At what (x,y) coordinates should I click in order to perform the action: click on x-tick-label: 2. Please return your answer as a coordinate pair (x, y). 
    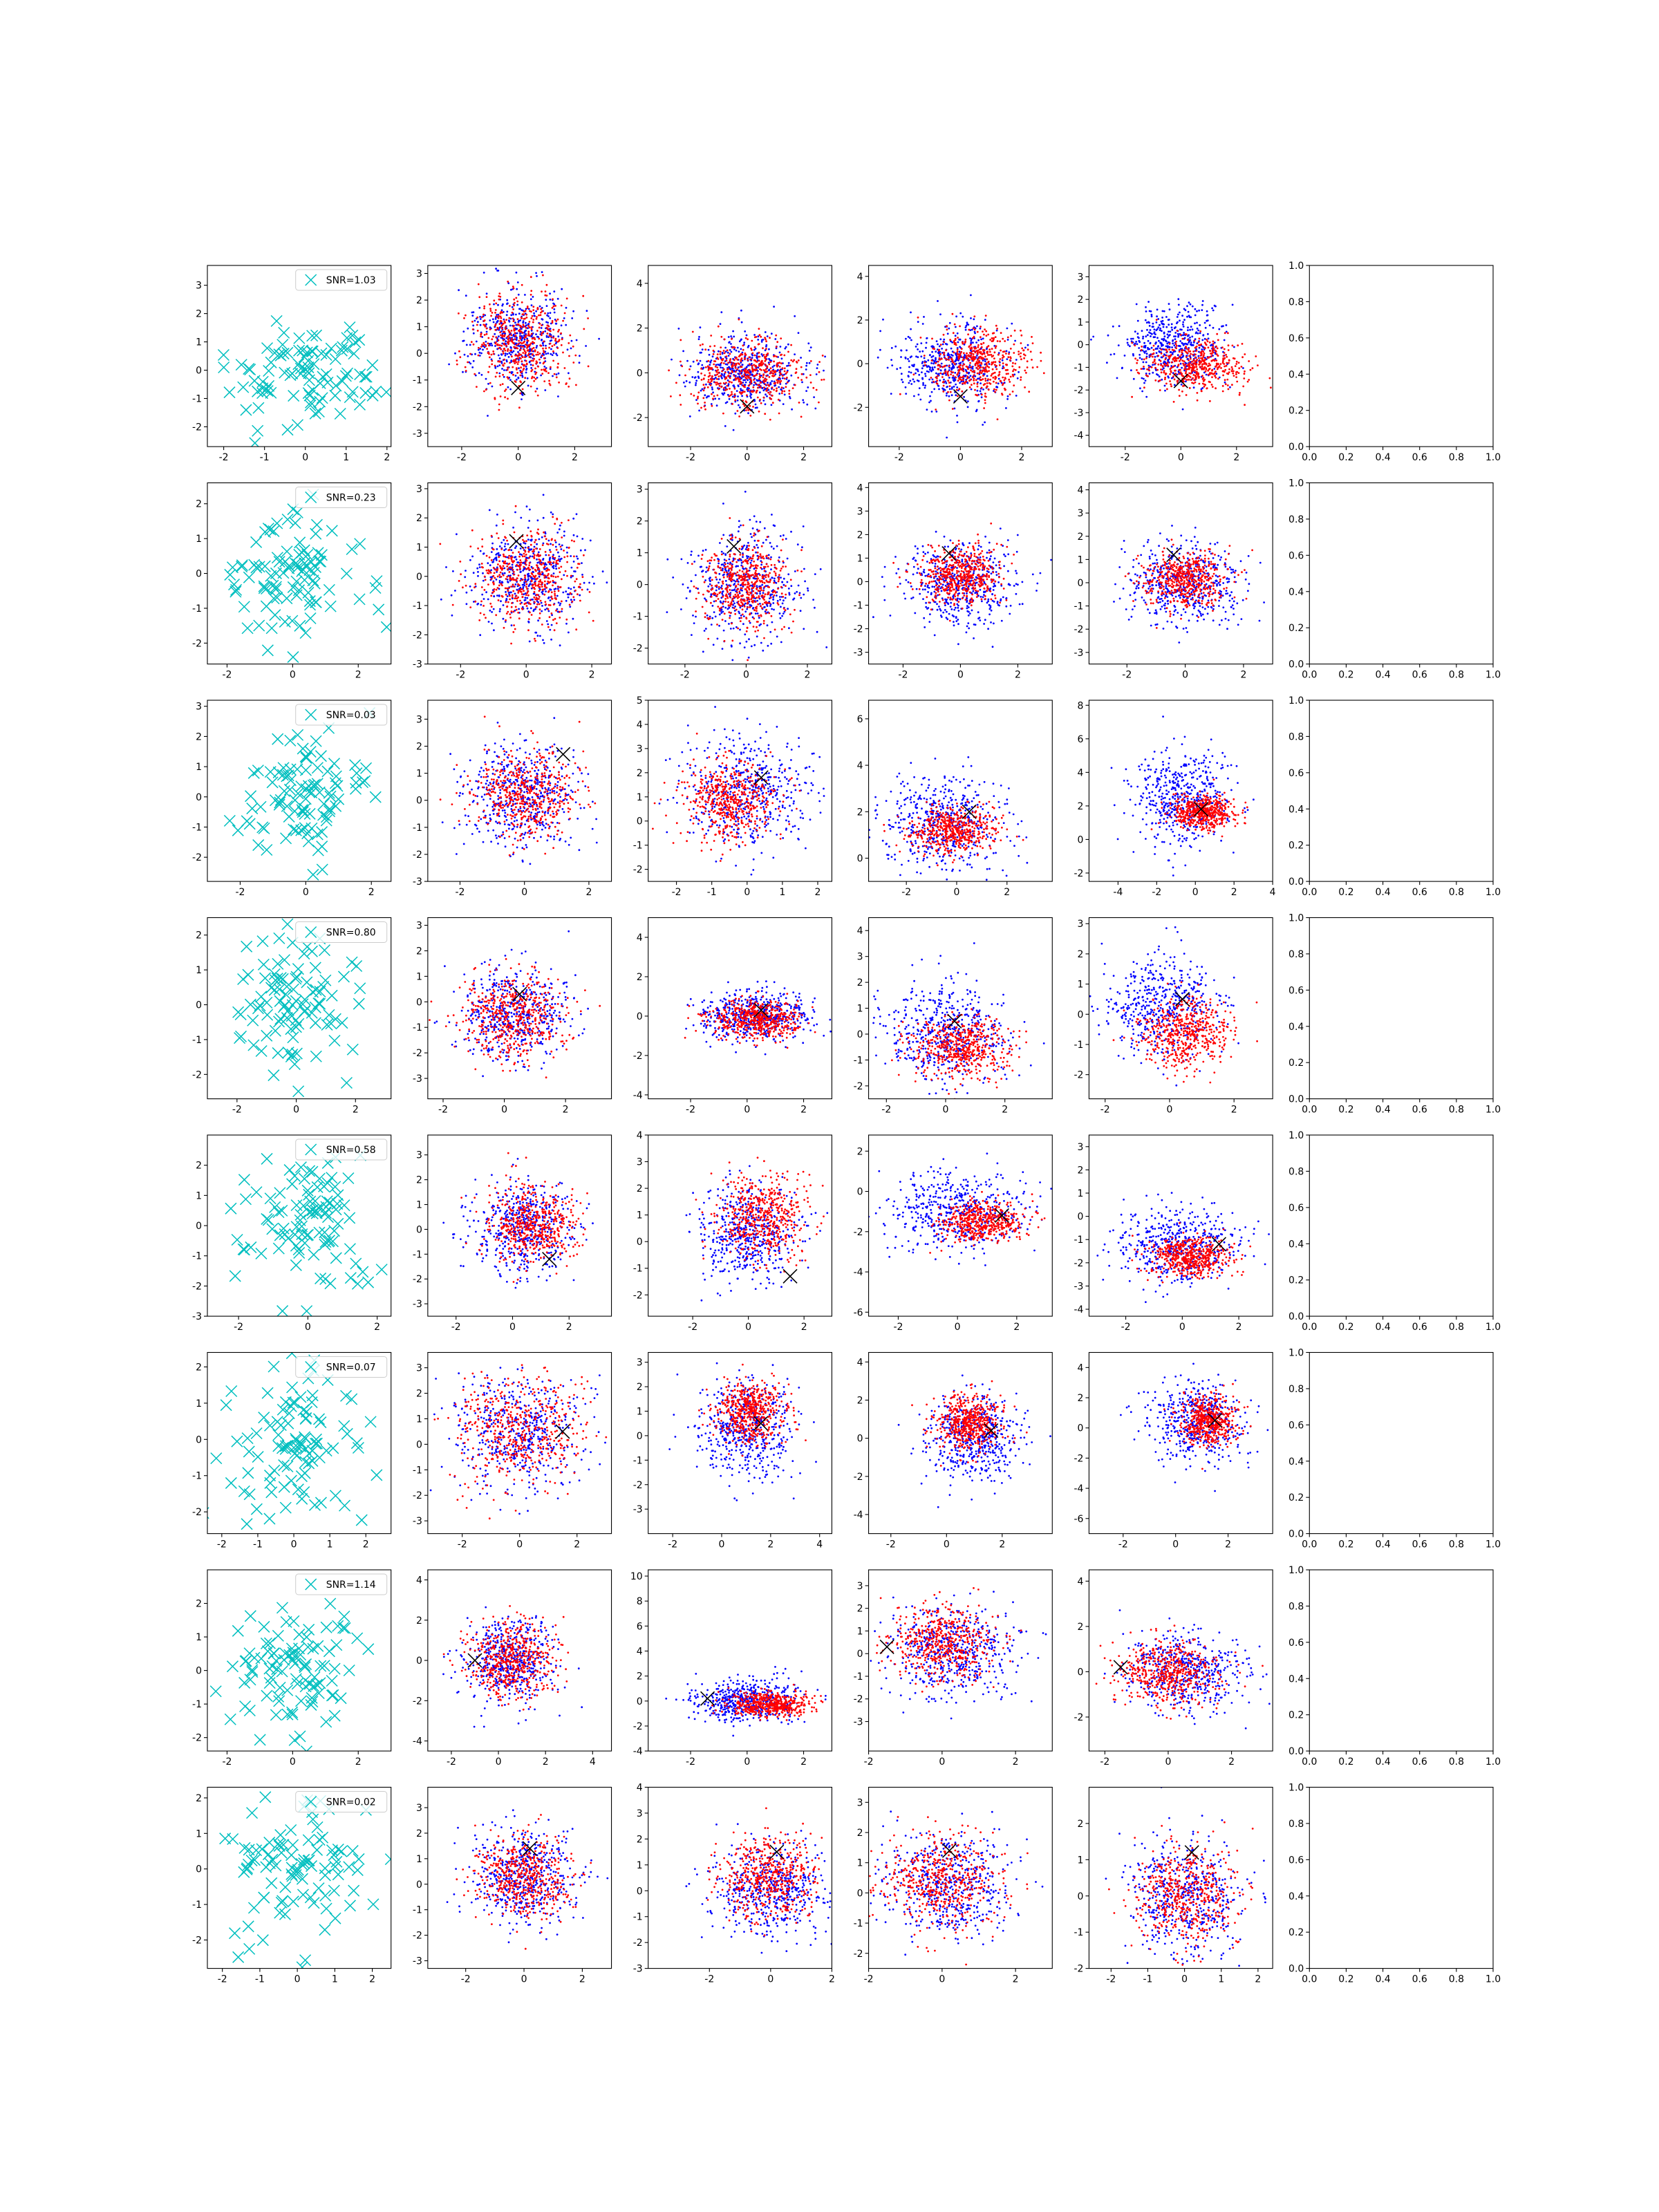
    Looking at the image, I should click on (1022, 458).